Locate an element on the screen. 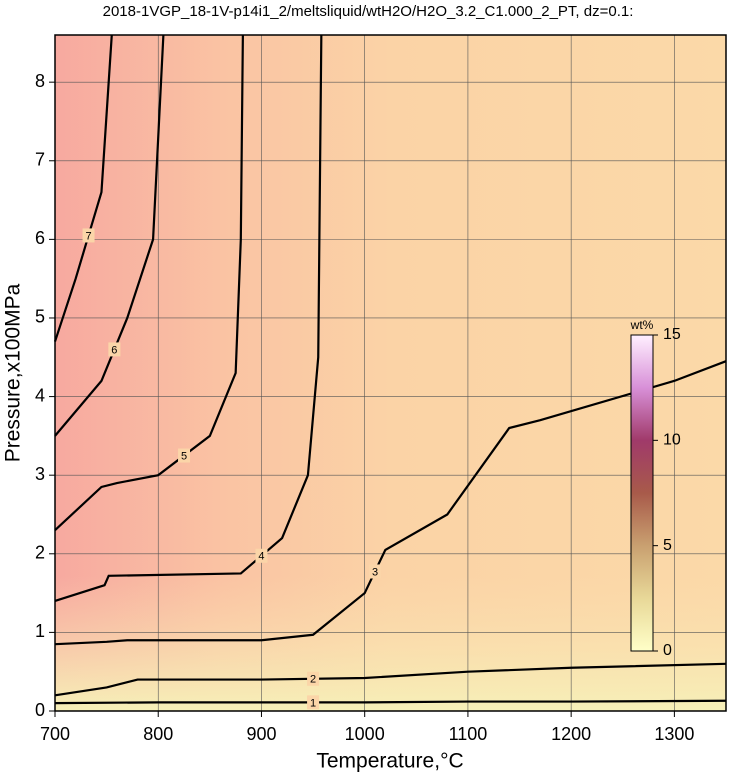 Image resolution: width=734 pixels, height=776 pixels. y-tick-label: 5 is located at coordinates (40, 317).